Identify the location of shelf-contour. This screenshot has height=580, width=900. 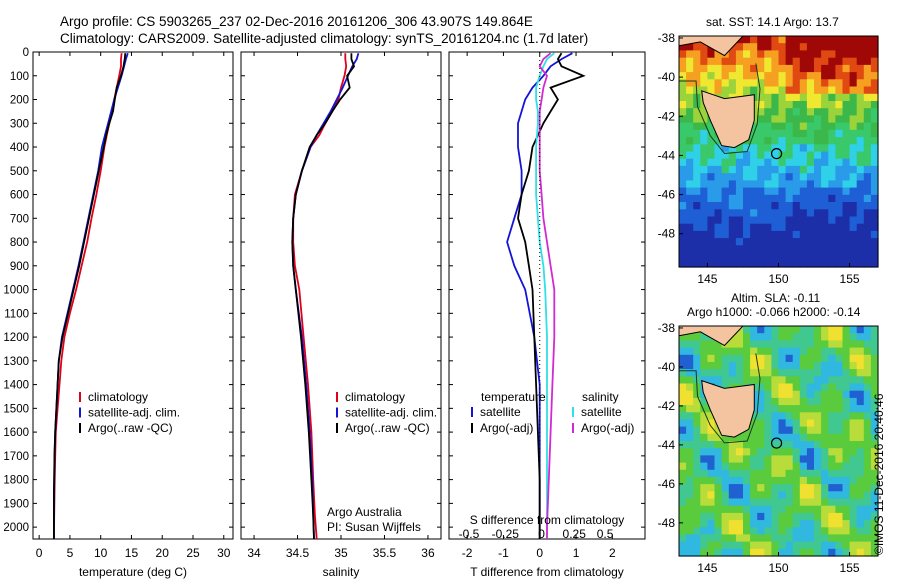
(720, 109).